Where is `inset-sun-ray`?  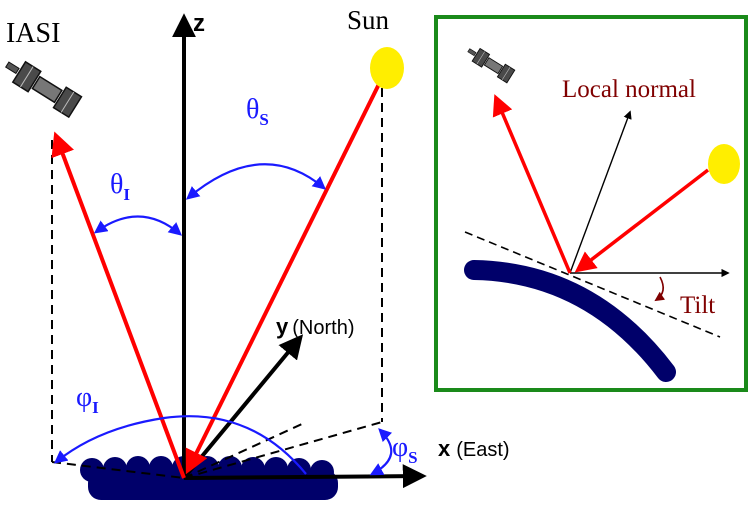 inset-sun-ray is located at coordinates (642, 220).